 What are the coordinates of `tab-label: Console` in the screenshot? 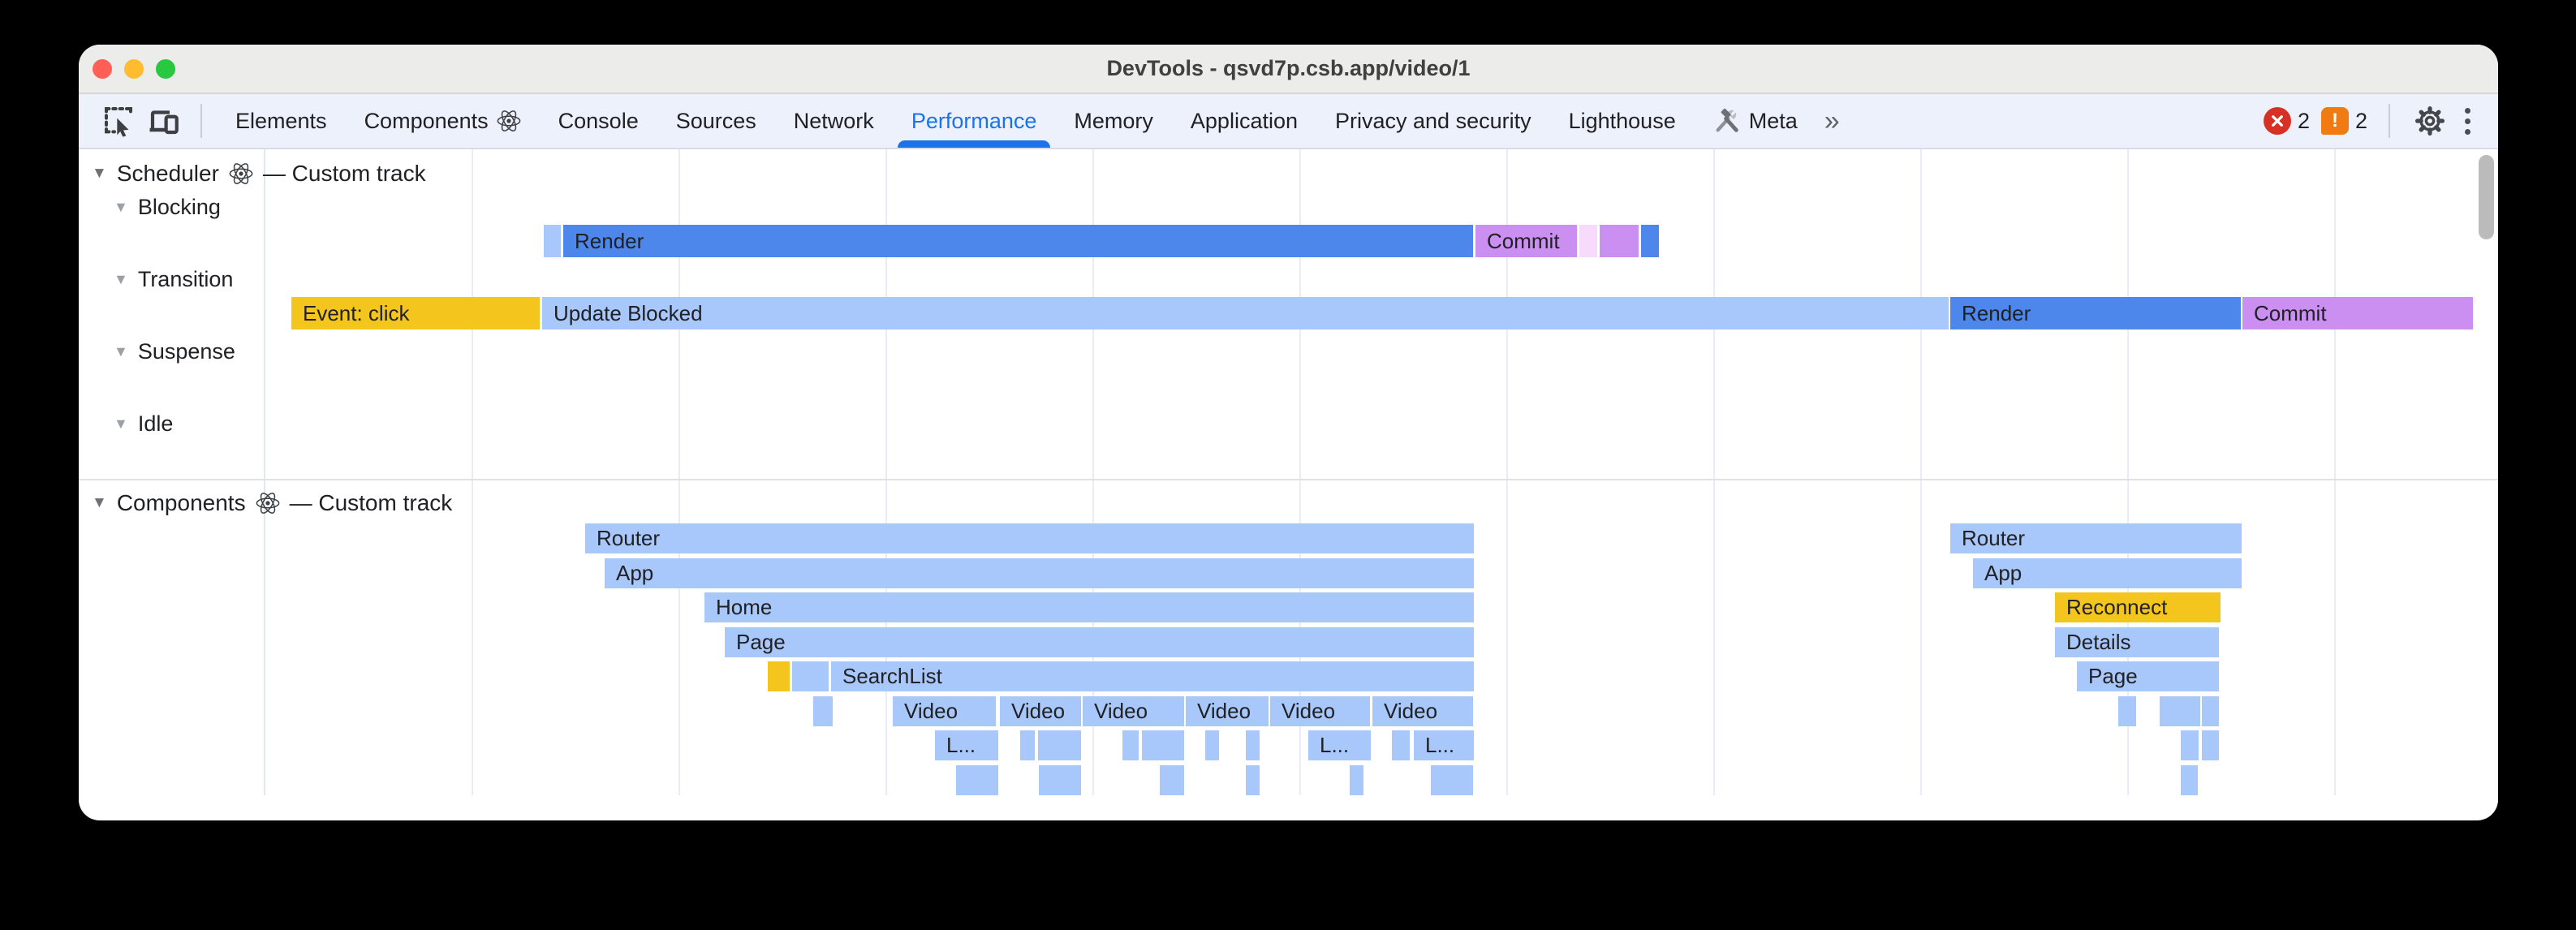 It's located at (598, 120).